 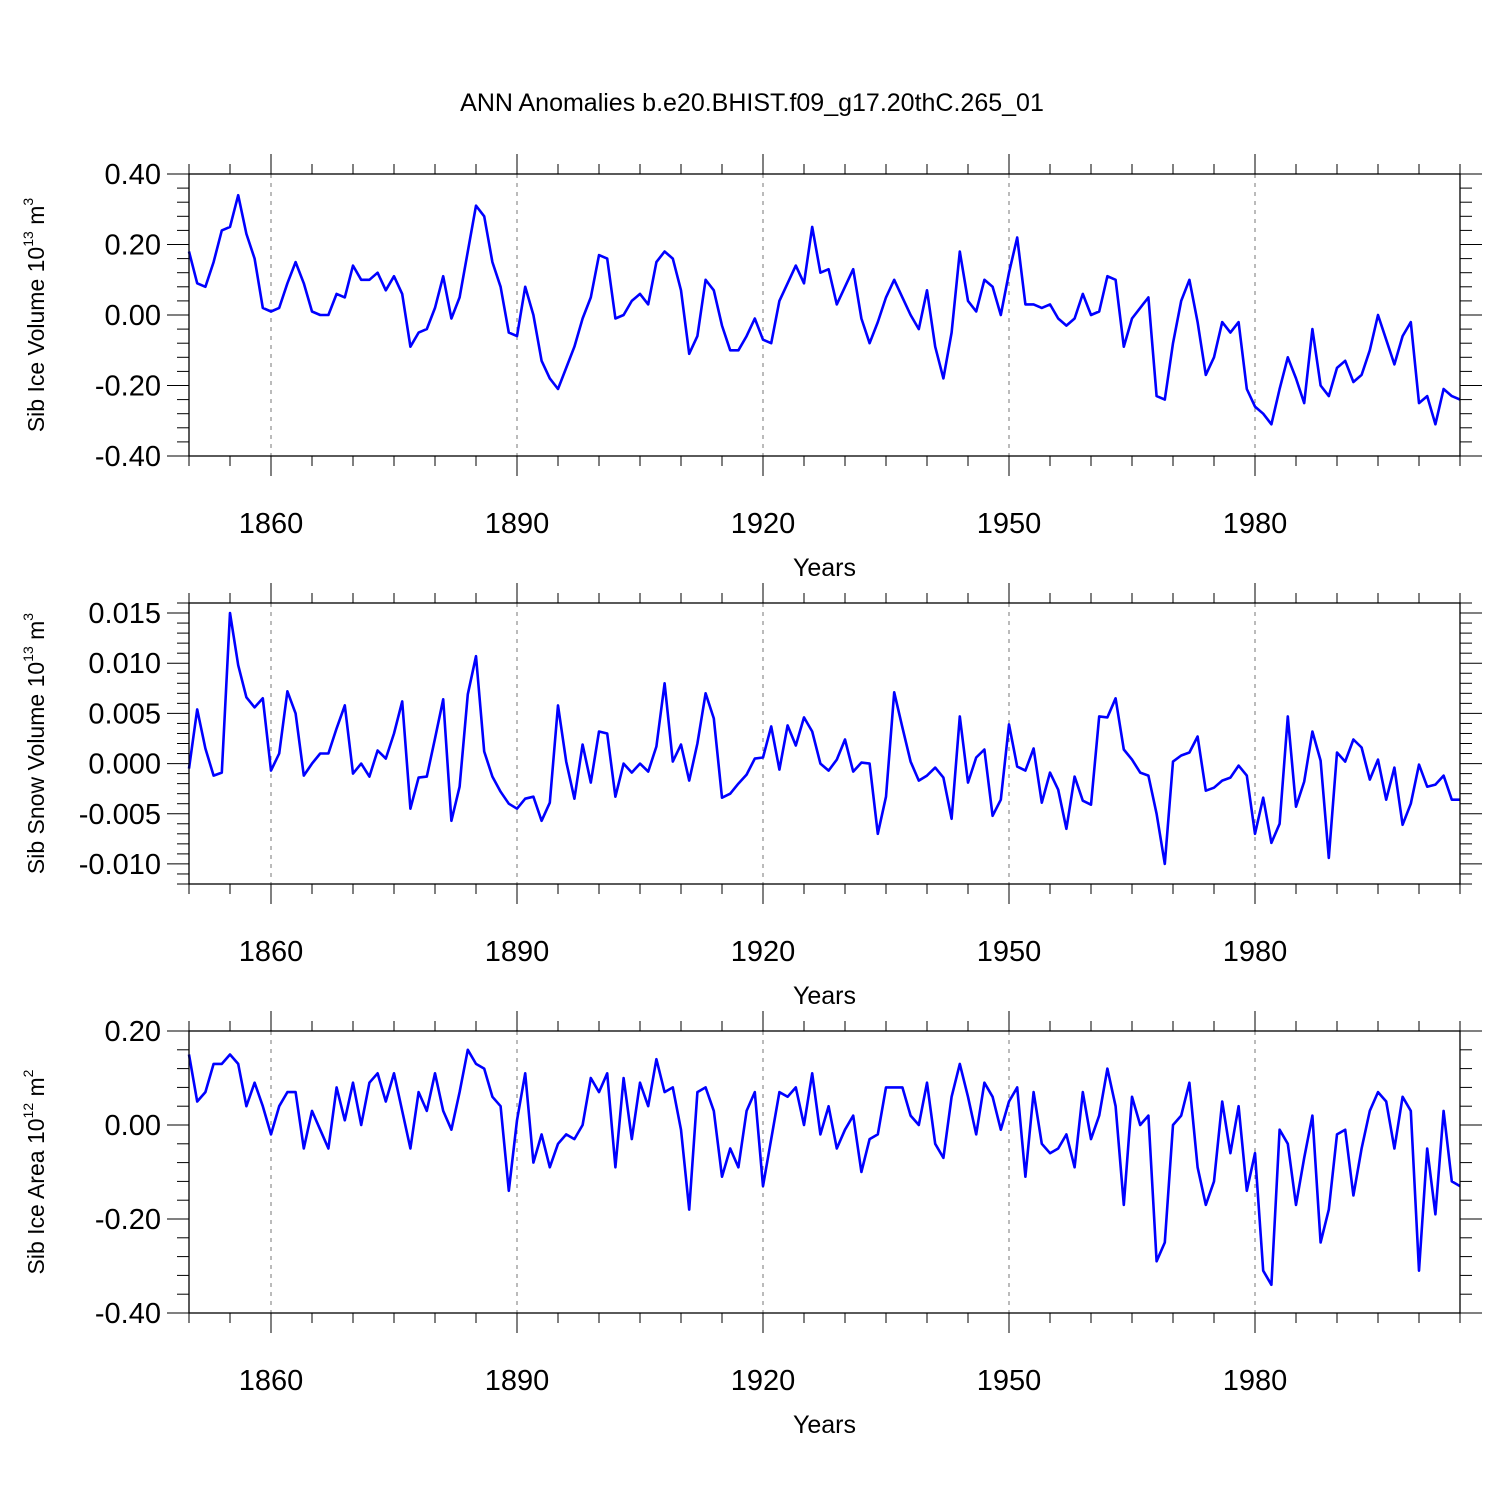 What do you see at coordinates (133, 175) in the screenshot?
I see `y-tick-label: 0.40` at bounding box center [133, 175].